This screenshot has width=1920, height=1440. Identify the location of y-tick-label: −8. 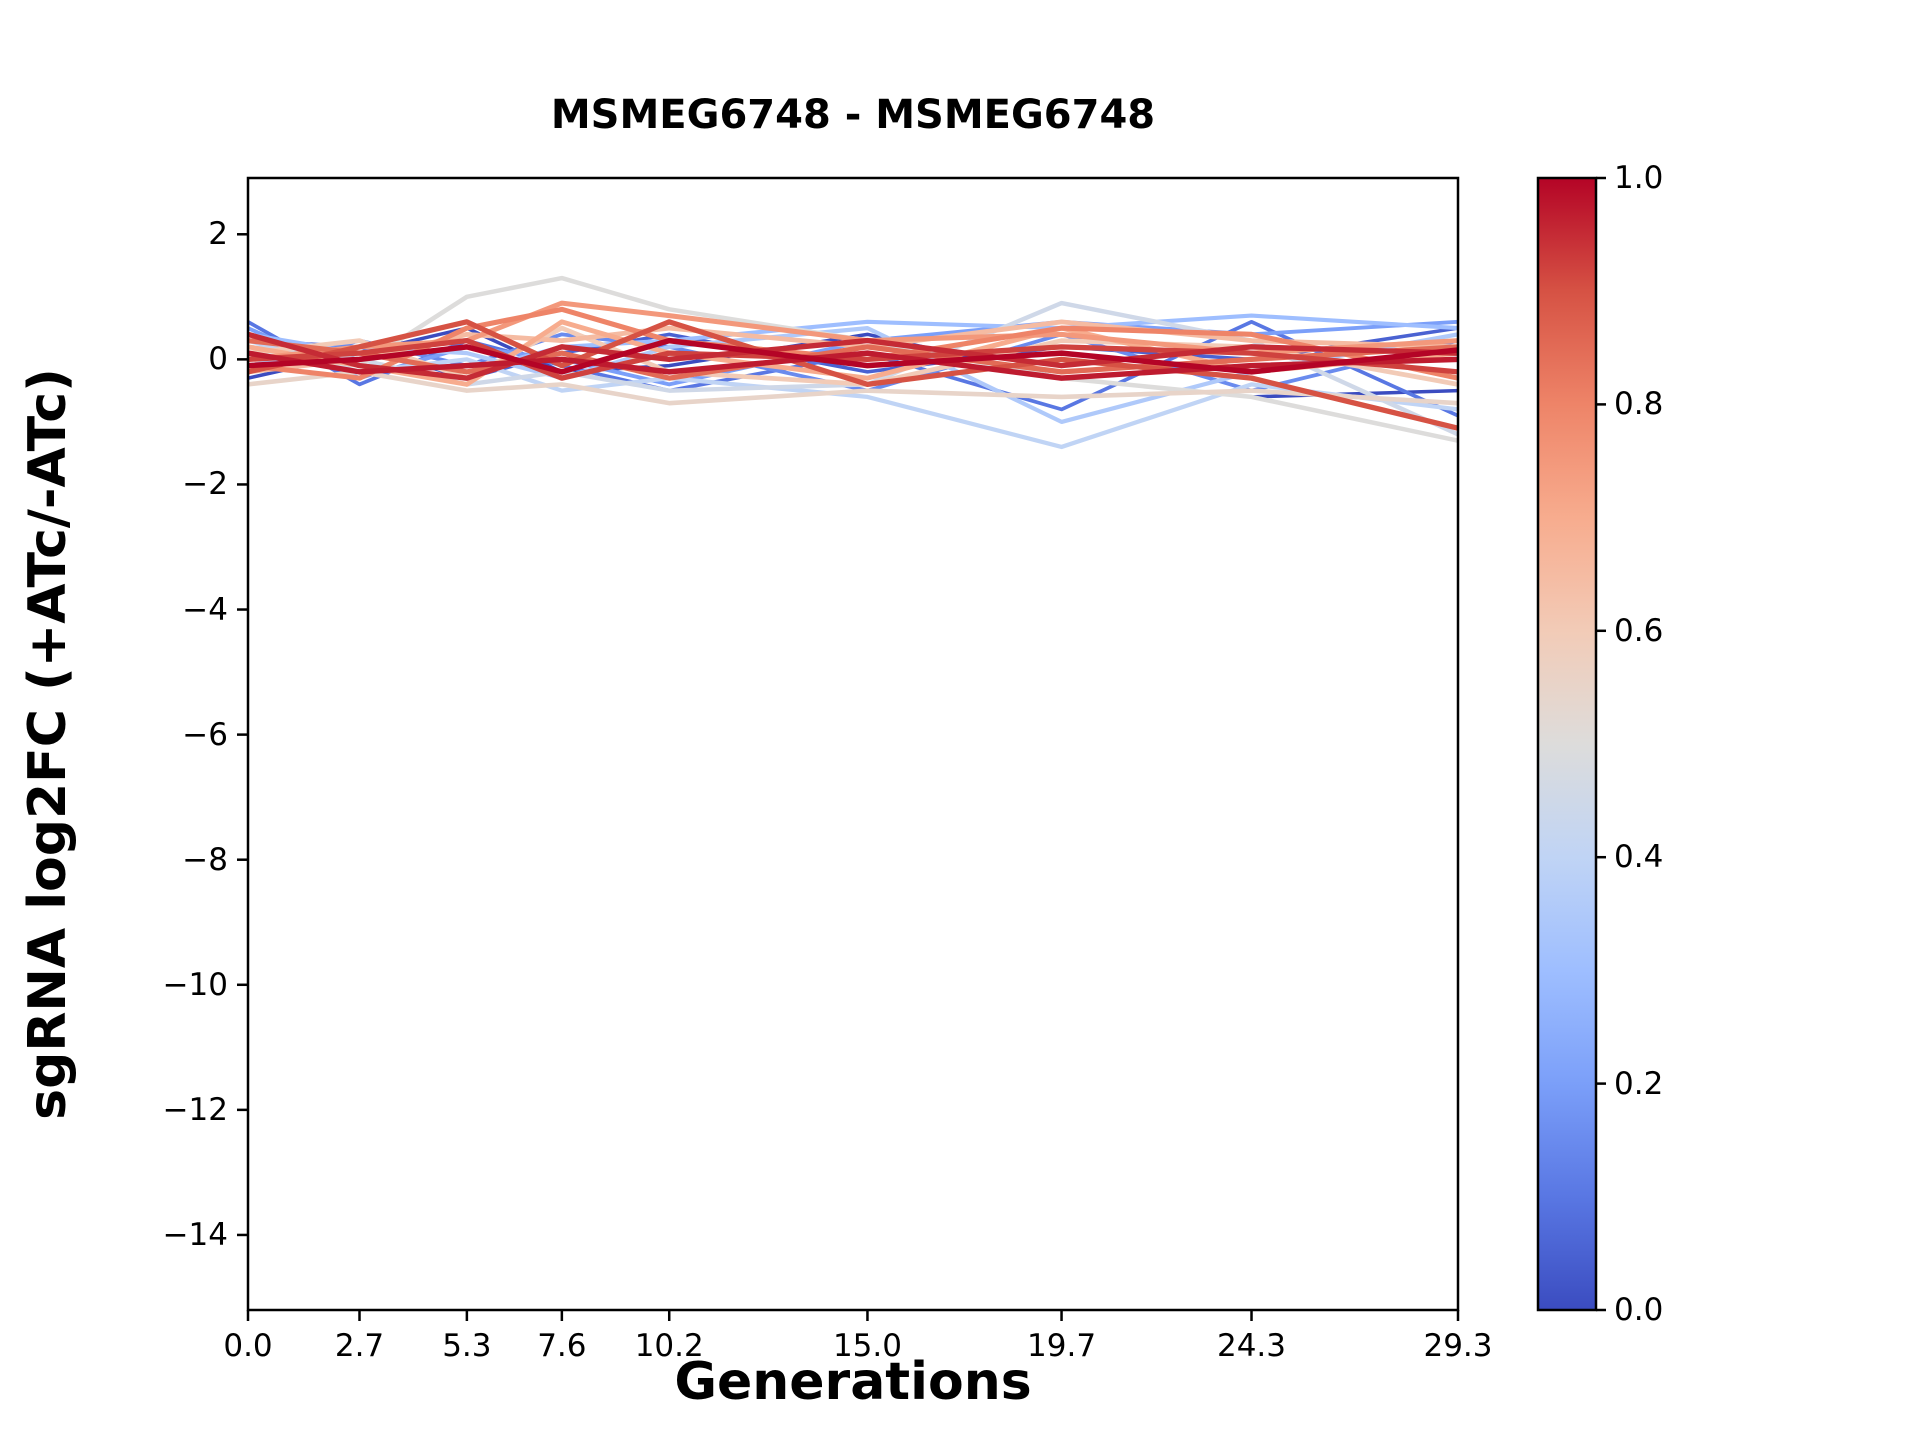
(205, 859).